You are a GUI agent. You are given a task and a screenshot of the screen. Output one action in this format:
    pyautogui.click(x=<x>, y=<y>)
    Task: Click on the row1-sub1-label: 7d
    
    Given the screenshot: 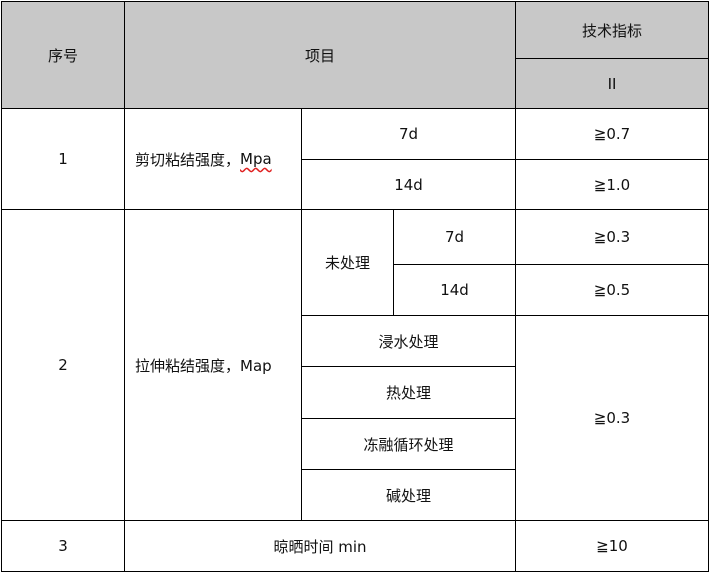 What is the action you would take?
    pyautogui.click(x=408, y=134)
    